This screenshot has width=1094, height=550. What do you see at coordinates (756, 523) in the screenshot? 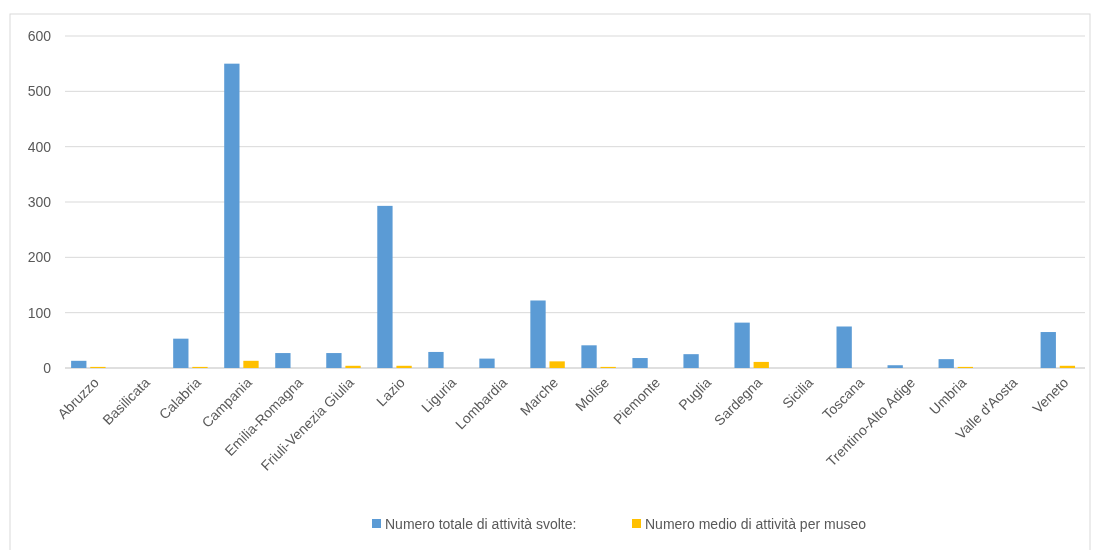
I see `legend-label: Numero medio di attività per museo` at bounding box center [756, 523].